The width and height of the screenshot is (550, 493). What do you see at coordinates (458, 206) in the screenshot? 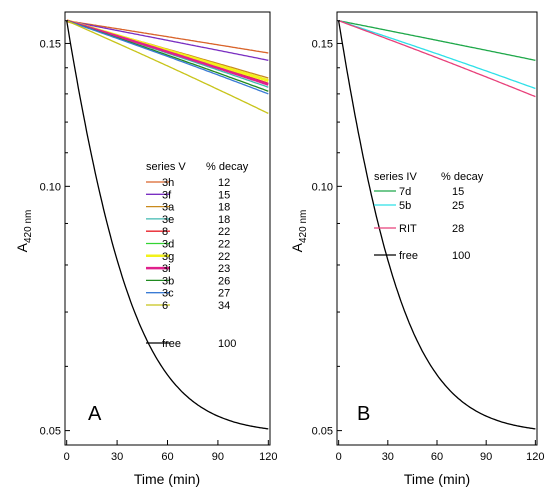
I see `panel-b-legend-value-5b: 25` at bounding box center [458, 206].